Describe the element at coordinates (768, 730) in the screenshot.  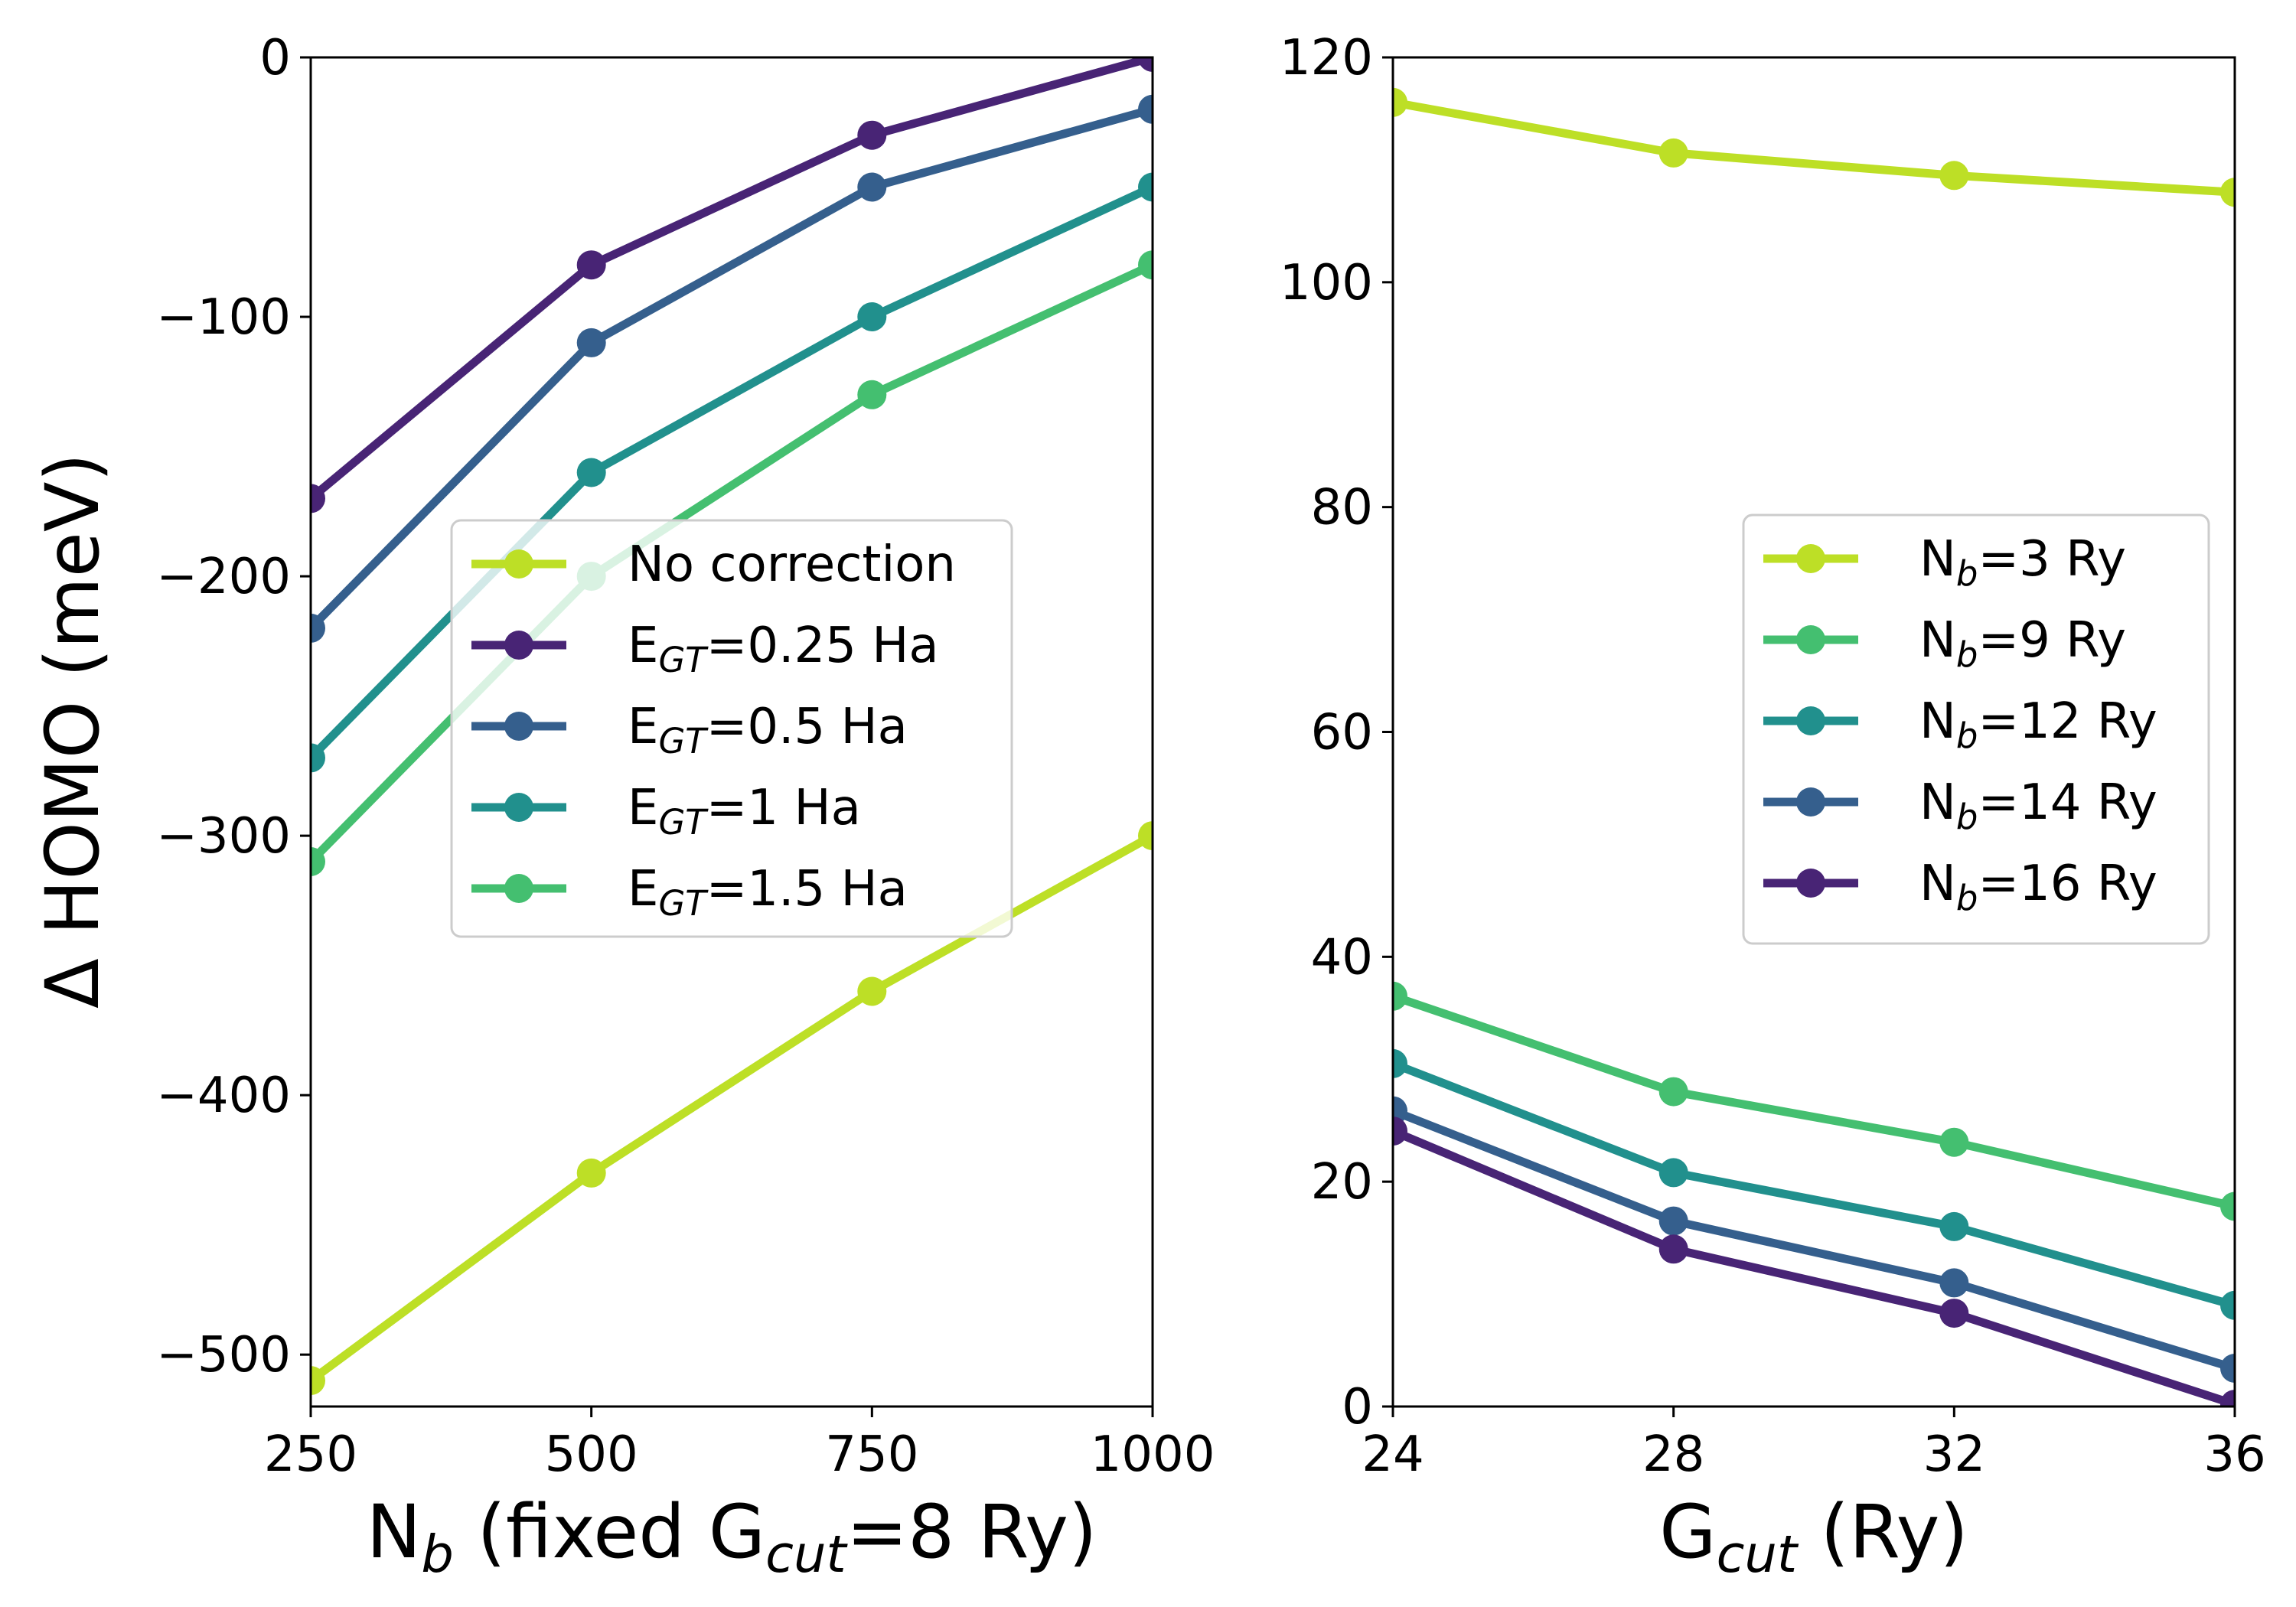
I see `legend-label: EGT=0.5 Ha` at that location.